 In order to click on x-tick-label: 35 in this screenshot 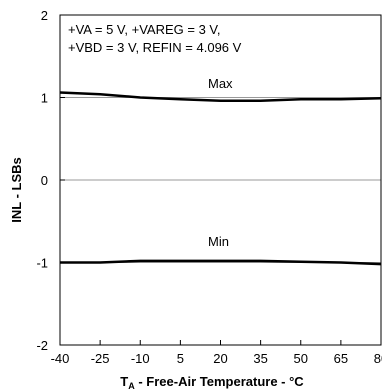, I will do `click(260, 358)`.